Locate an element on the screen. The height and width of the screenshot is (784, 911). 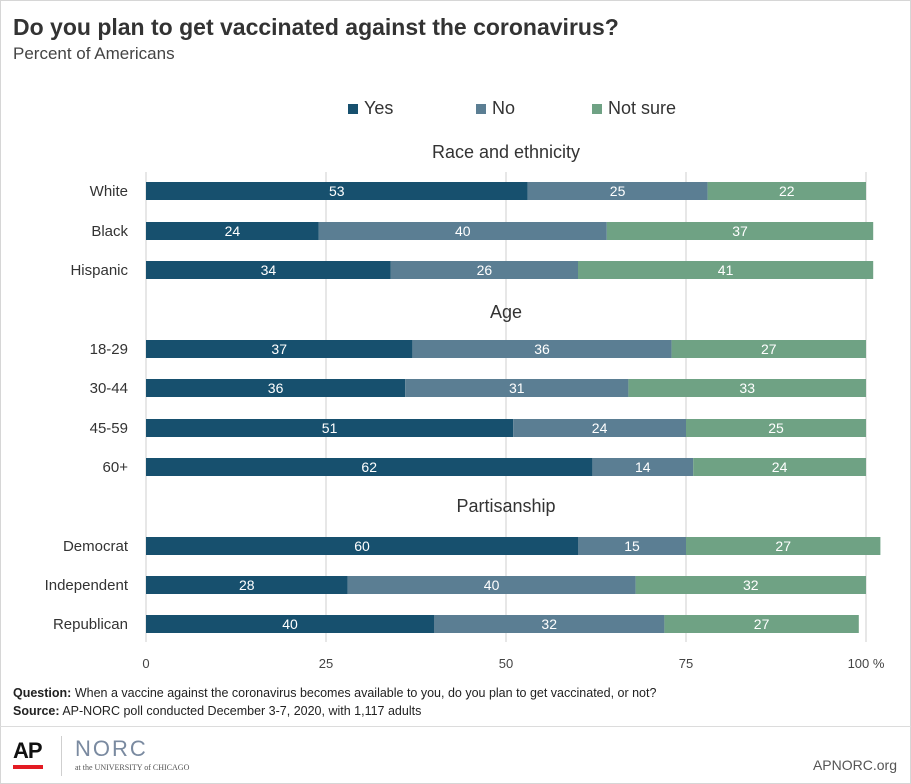
norc-logo: NORC at the UNIVERSITY of CHICAGO is located at coordinates (132, 754).